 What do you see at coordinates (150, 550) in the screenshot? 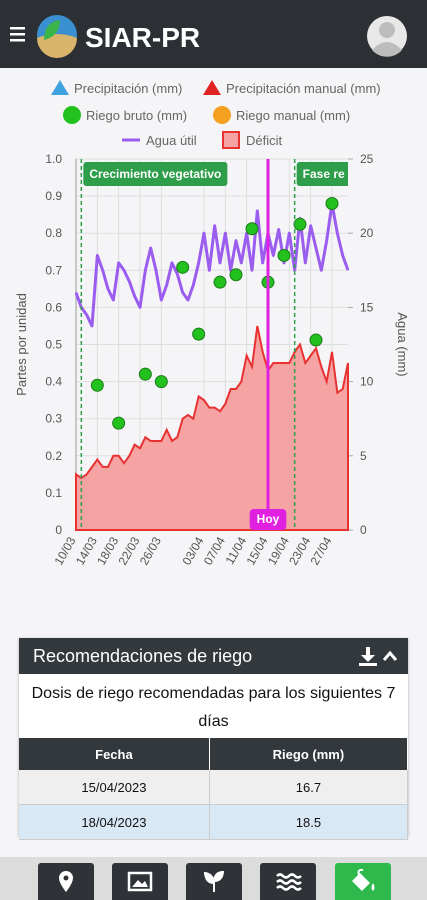
I see `x-tick-label: 26/03` at bounding box center [150, 550].